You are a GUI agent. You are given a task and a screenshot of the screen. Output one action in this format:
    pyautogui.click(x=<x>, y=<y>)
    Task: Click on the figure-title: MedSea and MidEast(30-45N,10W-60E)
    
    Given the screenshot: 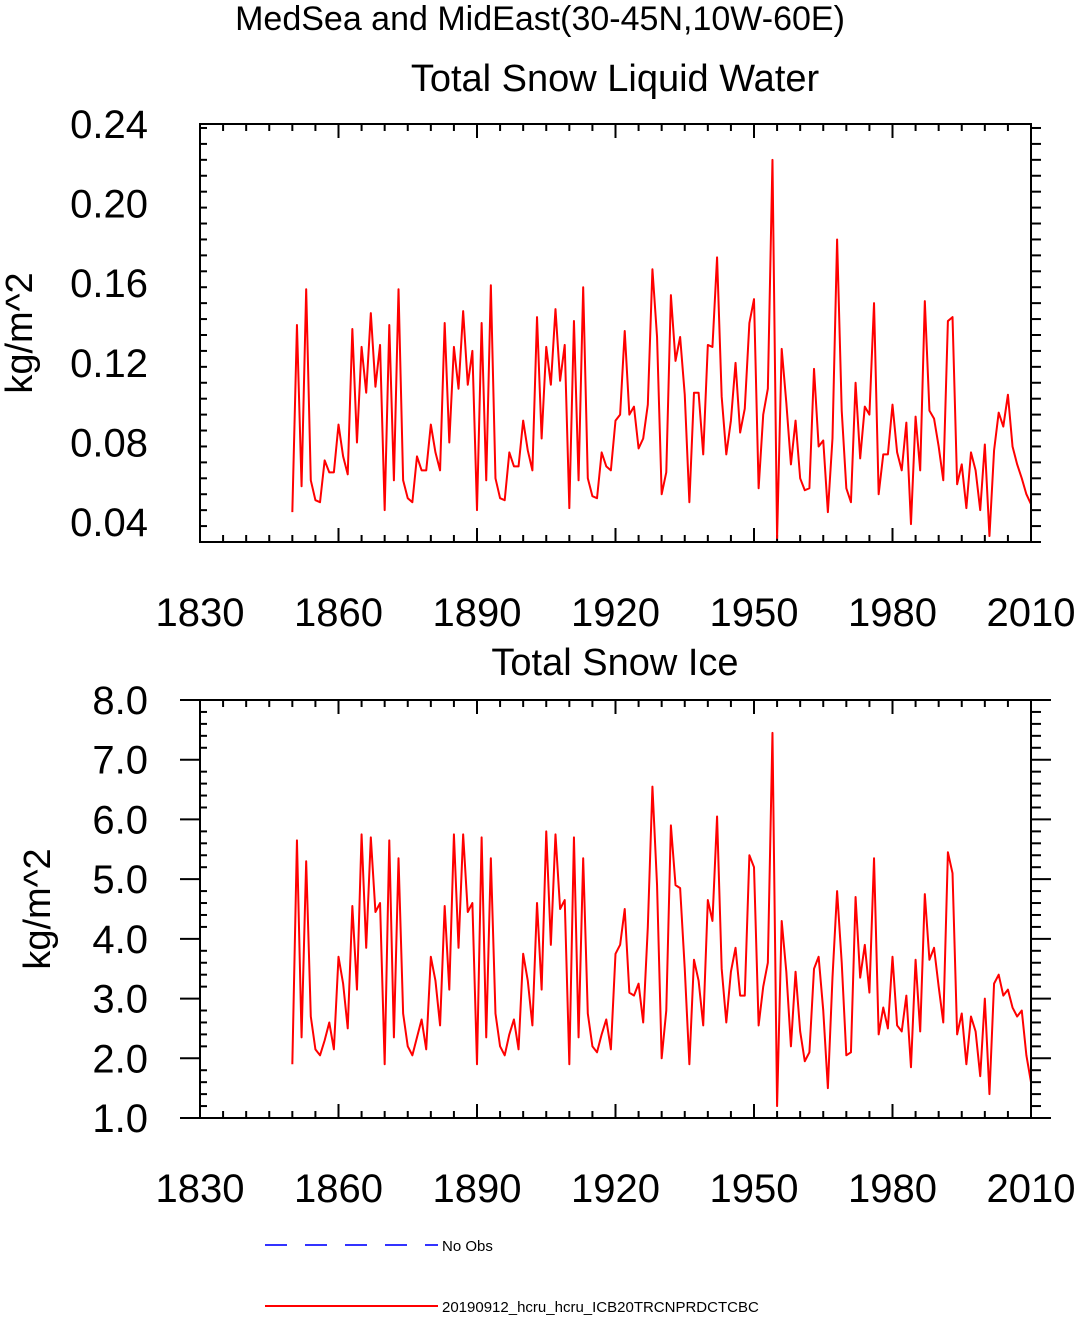 What is the action you would take?
    pyautogui.click(x=540, y=19)
    